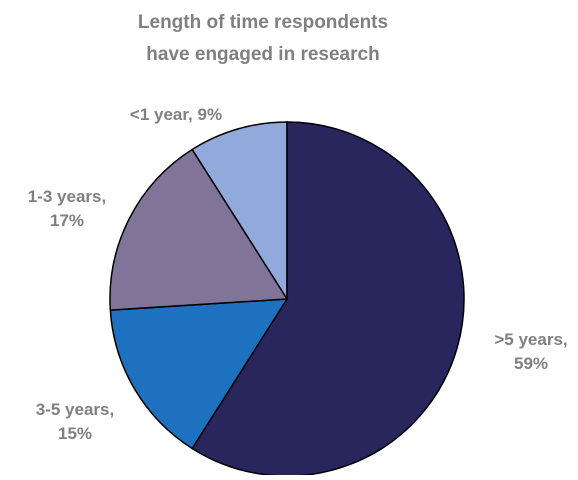 The width and height of the screenshot is (578, 480). What do you see at coordinates (239, 211) in the screenshot?
I see `pie-slice-1-year` at bounding box center [239, 211].